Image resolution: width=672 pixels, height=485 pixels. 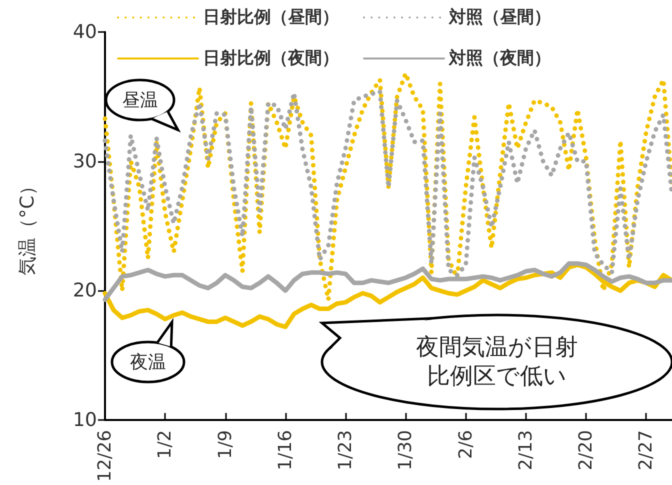 What do you see at coordinates (27, 226) in the screenshot?
I see `y-axis-title: 気温（°C）` at bounding box center [27, 226].